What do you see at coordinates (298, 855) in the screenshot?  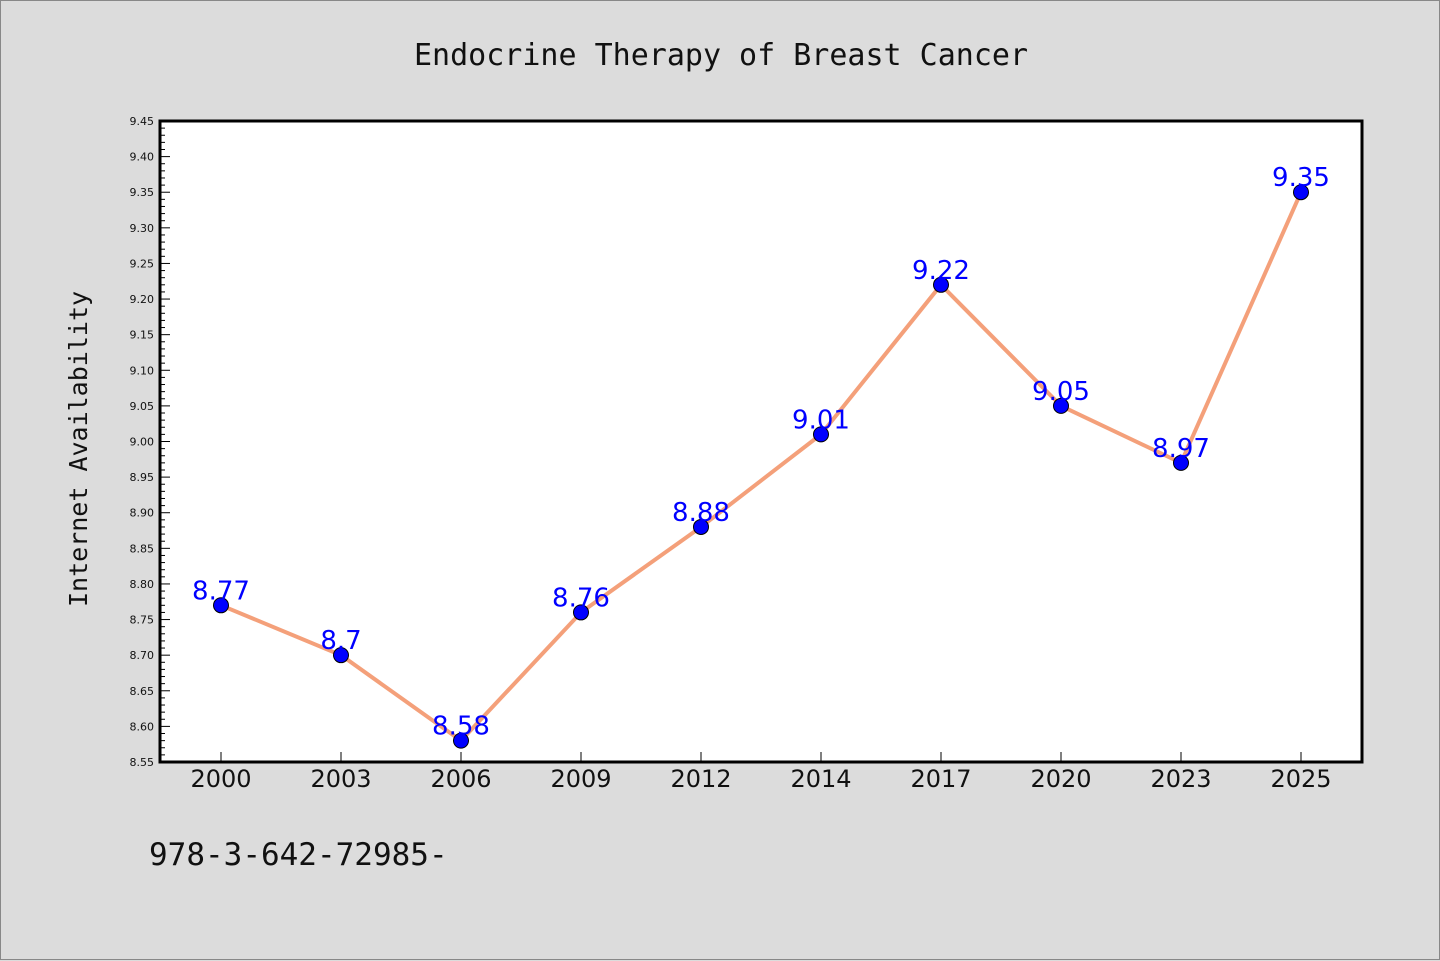 I see `footer-isbn-text: 978-3-642-72985-` at bounding box center [298, 855].